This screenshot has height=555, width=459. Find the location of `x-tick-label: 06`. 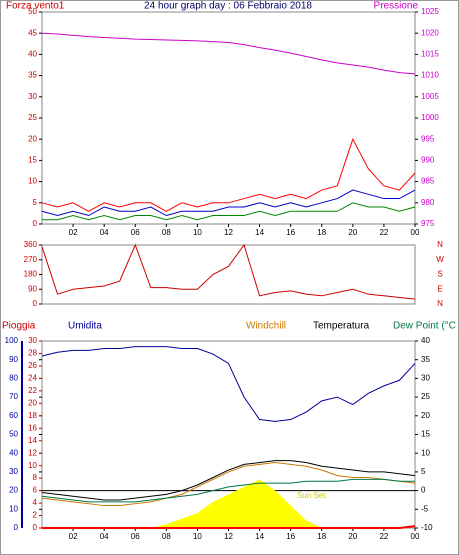

x-tick-label: 06 is located at coordinates (135, 232).